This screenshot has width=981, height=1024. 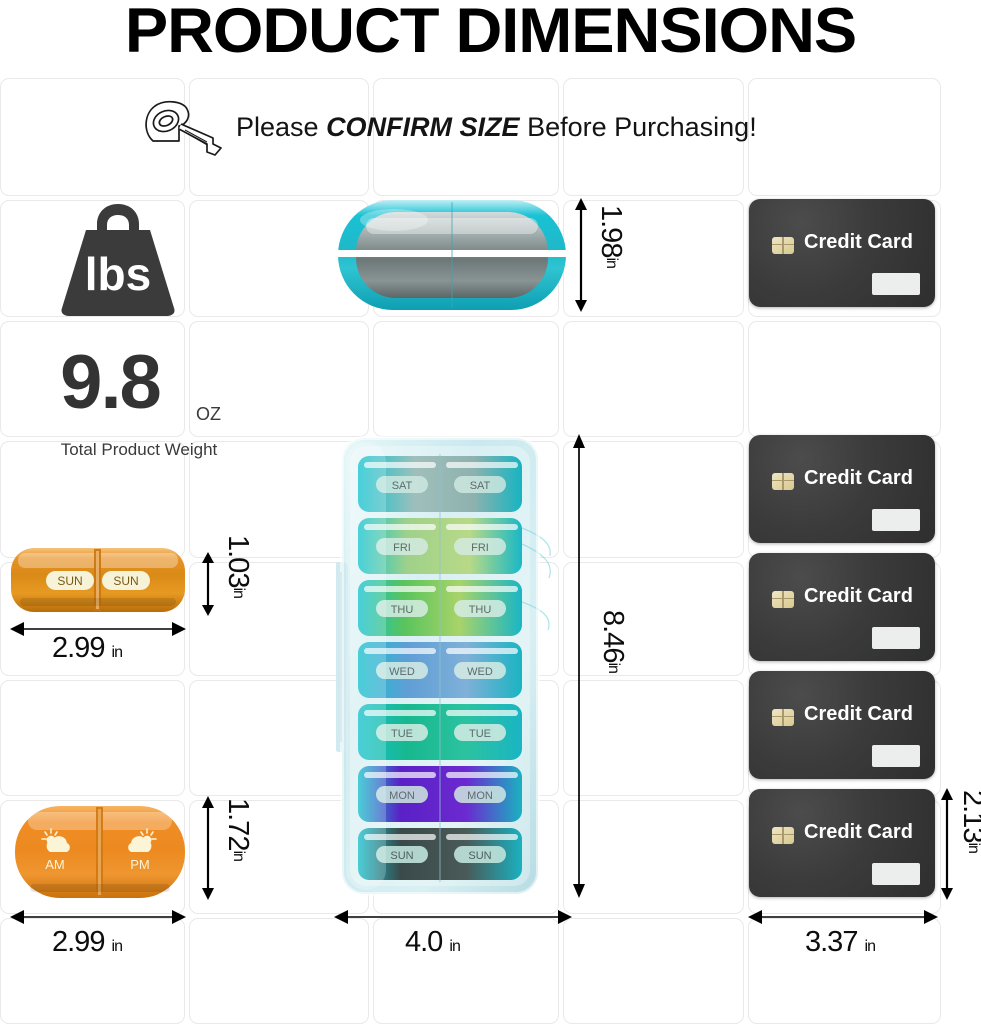 I want to click on dimension-arrow-horizontal-299-lower, so click(x=98, y=917).